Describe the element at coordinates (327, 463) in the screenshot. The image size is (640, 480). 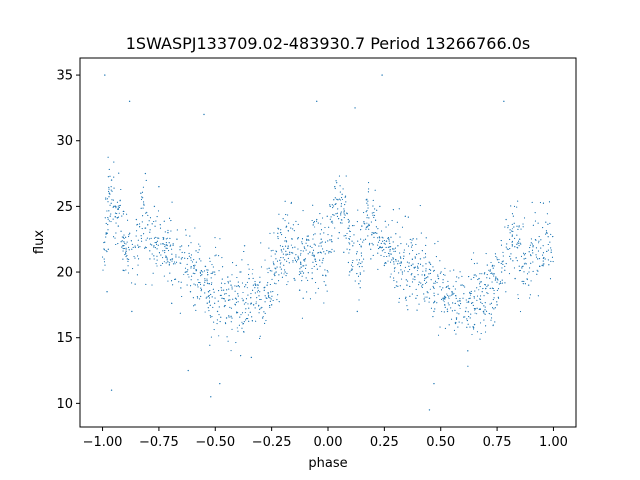
I see `x-axis-label: phase` at that location.